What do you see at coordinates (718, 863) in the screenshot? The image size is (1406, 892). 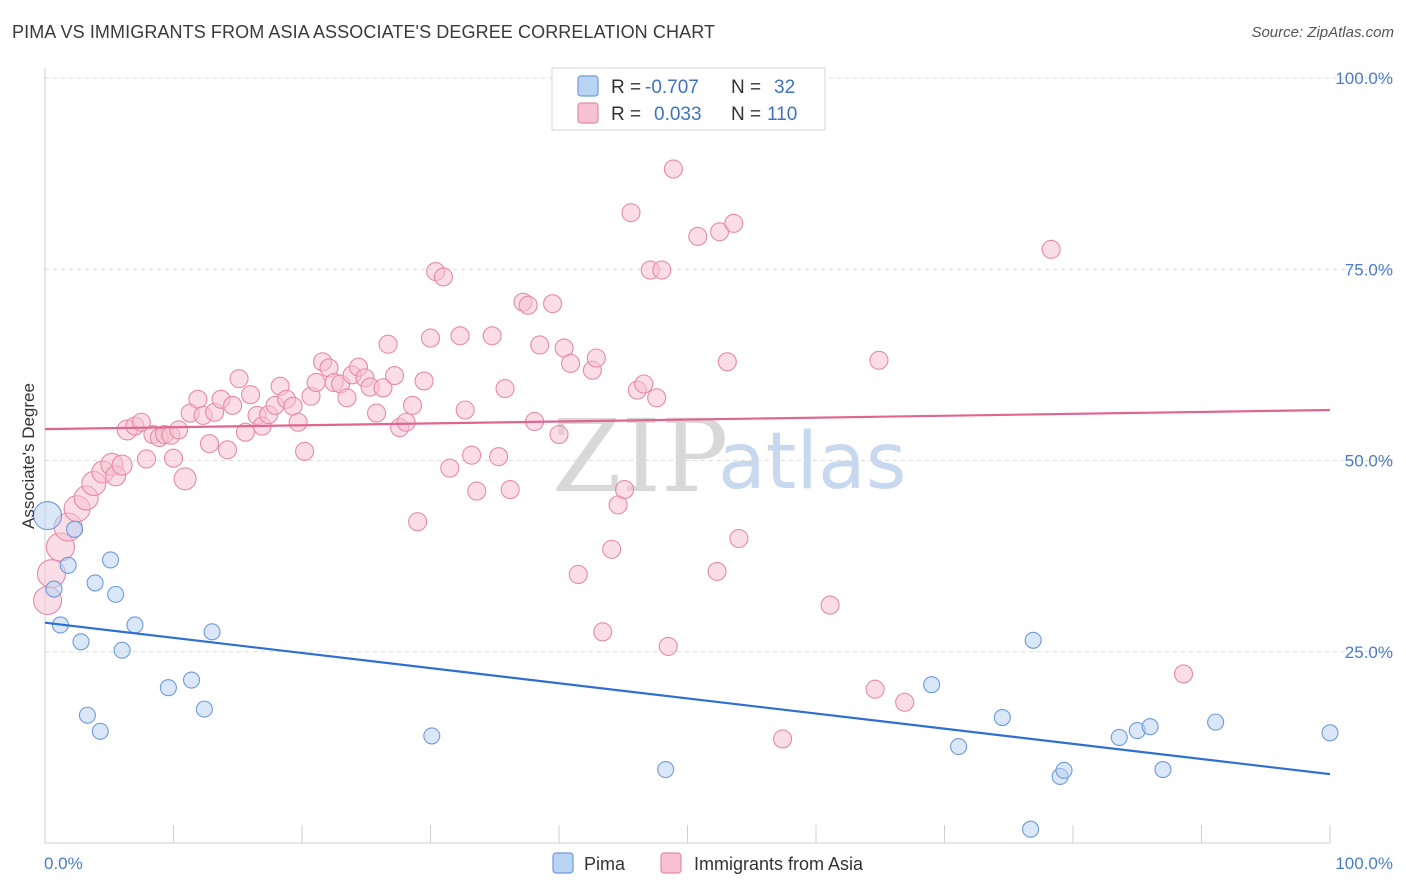 I see `x-tick-labels: 0.0% 100.0%` at bounding box center [718, 863].